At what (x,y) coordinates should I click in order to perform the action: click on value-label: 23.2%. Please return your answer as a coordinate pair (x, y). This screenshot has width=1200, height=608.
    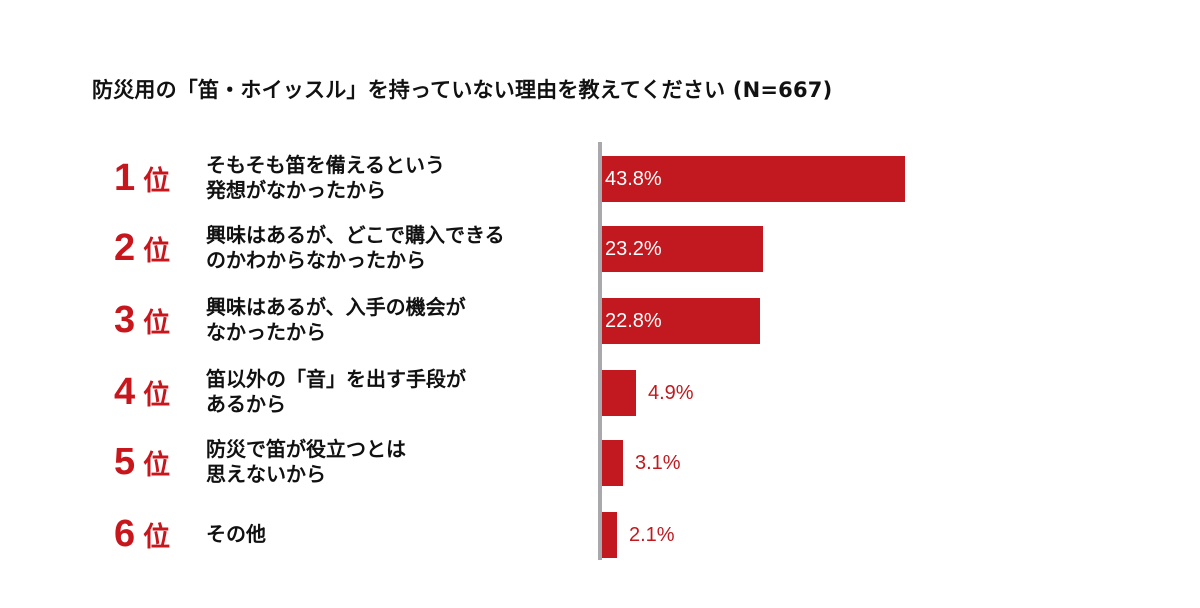
    Looking at the image, I should click on (633, 248).